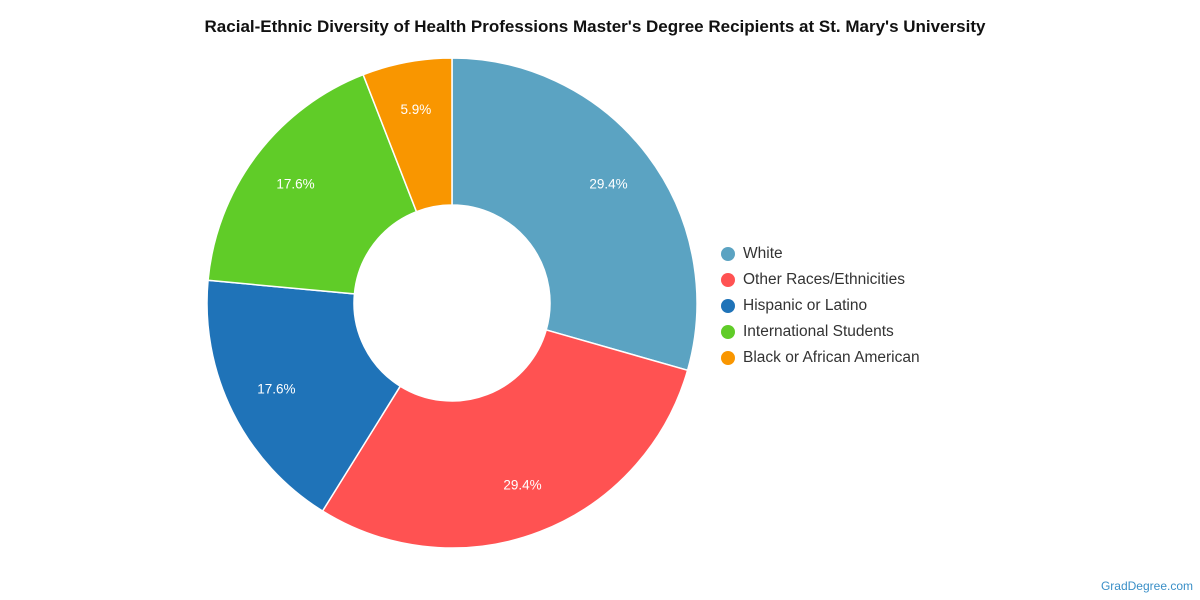  I want to click on slice-label-other-races-ethnicities: 29.4%, so click(522, 484).